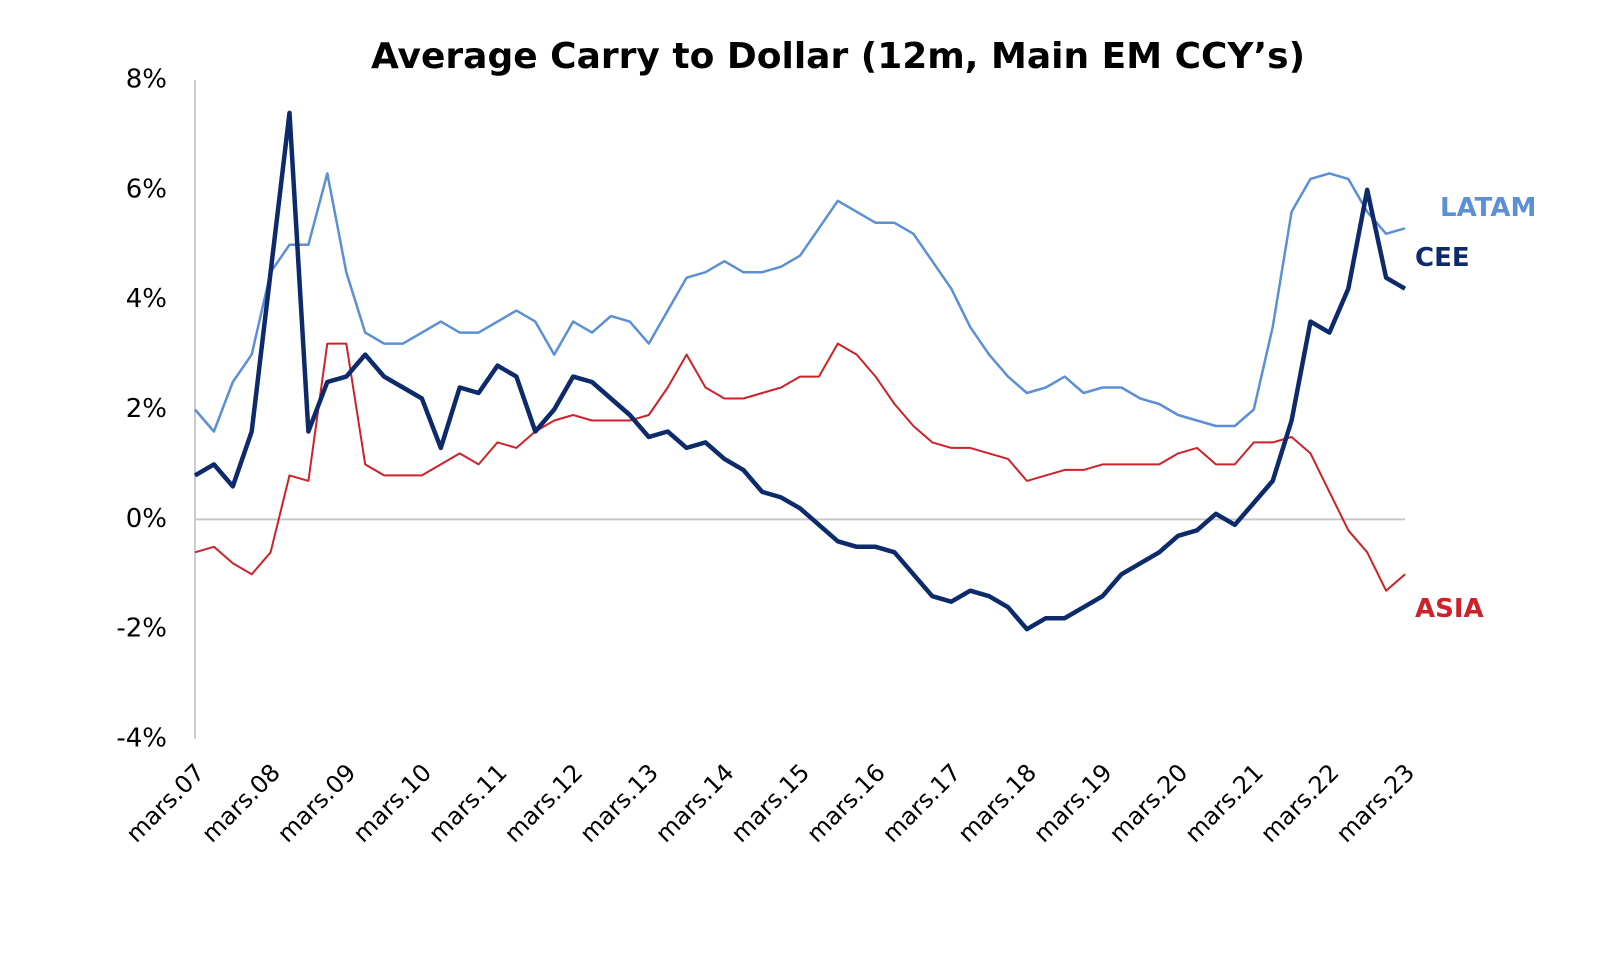 This screenshot has width=1600, height=971. I want to click on x-tick-label: mars.15, so click(771, 803).